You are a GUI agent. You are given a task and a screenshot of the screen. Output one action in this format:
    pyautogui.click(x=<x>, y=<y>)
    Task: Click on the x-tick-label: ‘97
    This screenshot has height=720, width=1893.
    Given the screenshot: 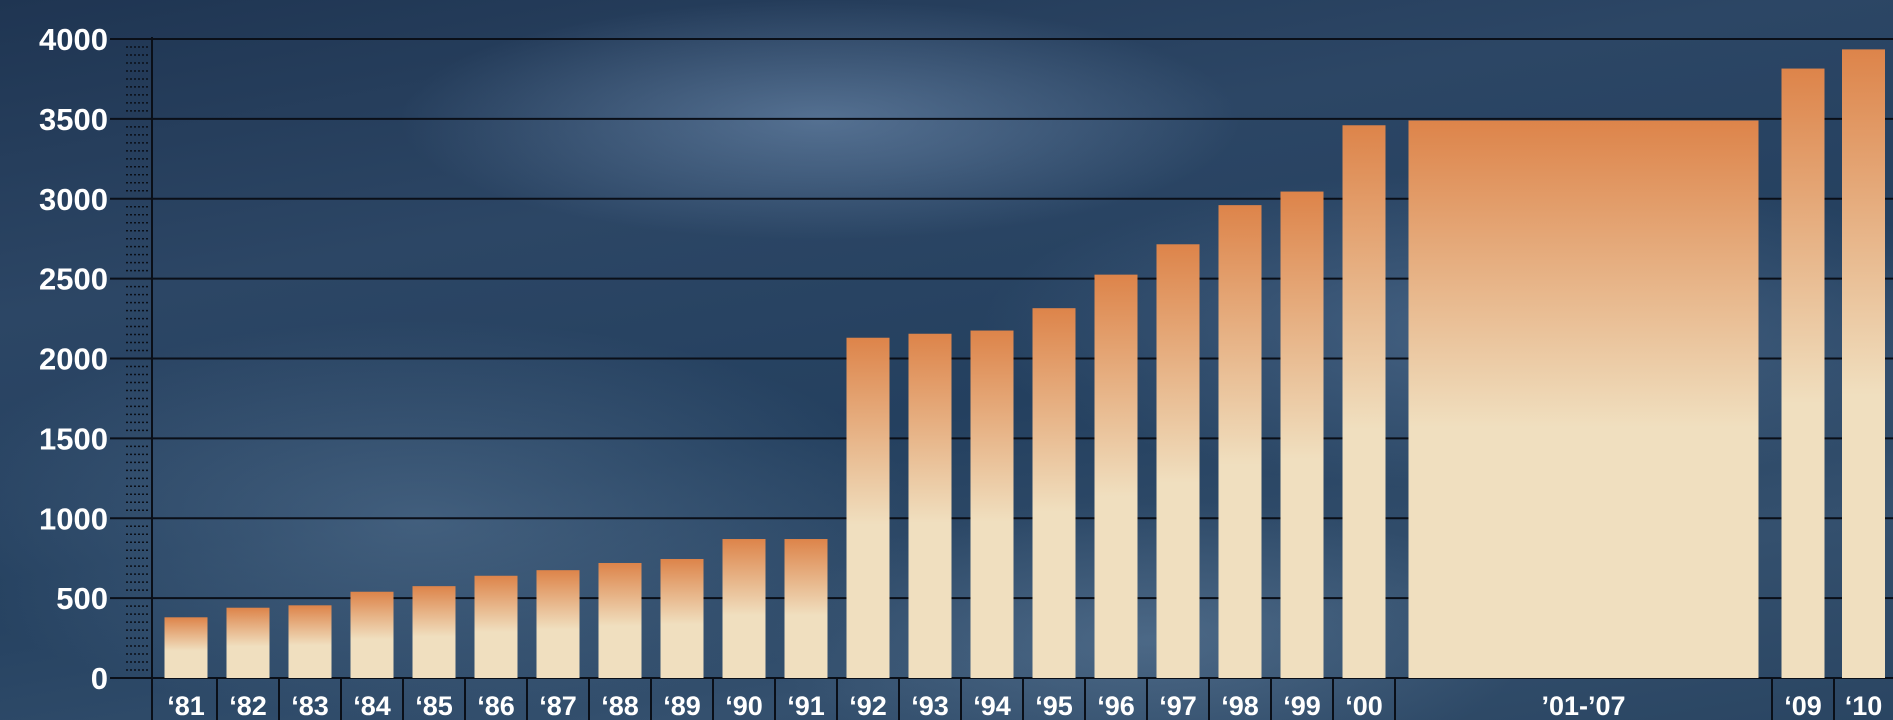 What is the action you would take?
    pyautogui.click(x=1178, y=705)
    